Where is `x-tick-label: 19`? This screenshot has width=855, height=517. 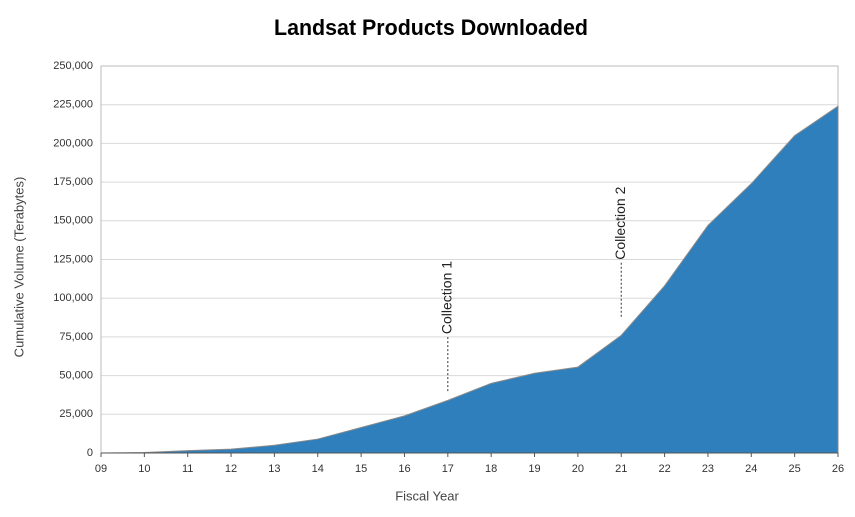 x-tick-label: 19 is located at coordinates (534, 469).